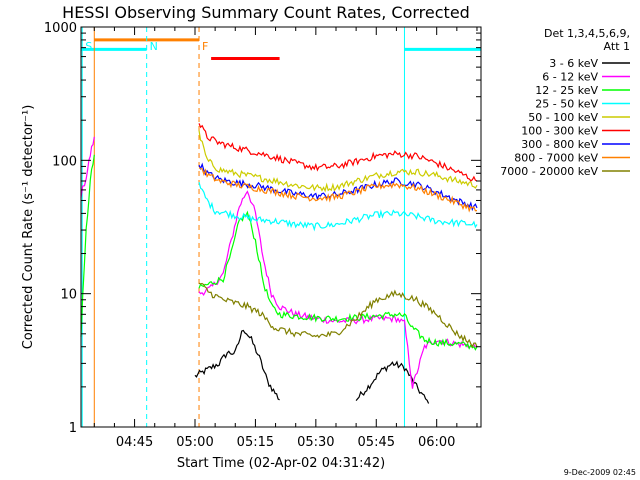  I want to click on interval-marker-label: S, so click(88, 46).